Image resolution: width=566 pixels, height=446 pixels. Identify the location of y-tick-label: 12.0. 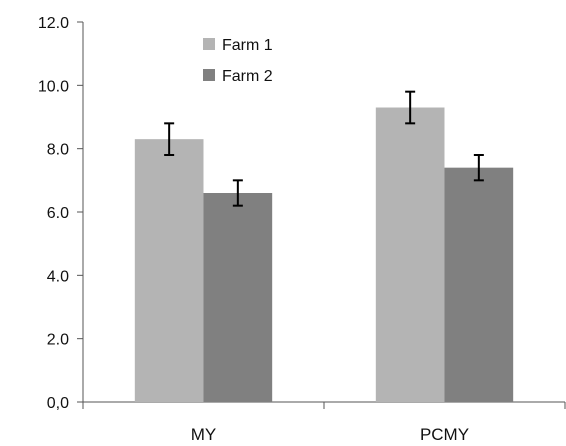
(53, 23).